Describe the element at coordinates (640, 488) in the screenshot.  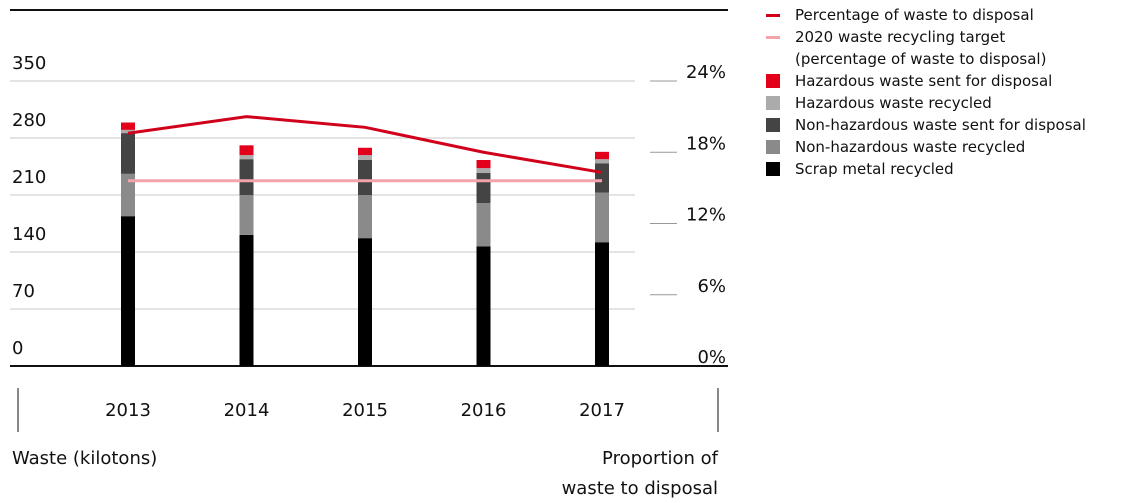
I see `y2-axis-label: waste to disposal` at that location.